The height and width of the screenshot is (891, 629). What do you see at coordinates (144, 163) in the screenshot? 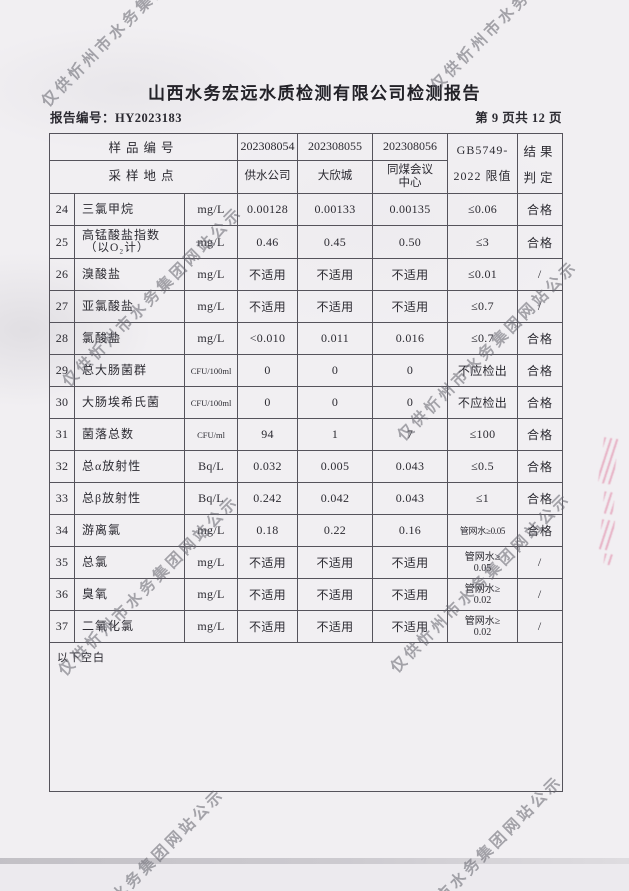
I see `header-label-column: 样品编号 采样地点` at bounding box center [144, 163].